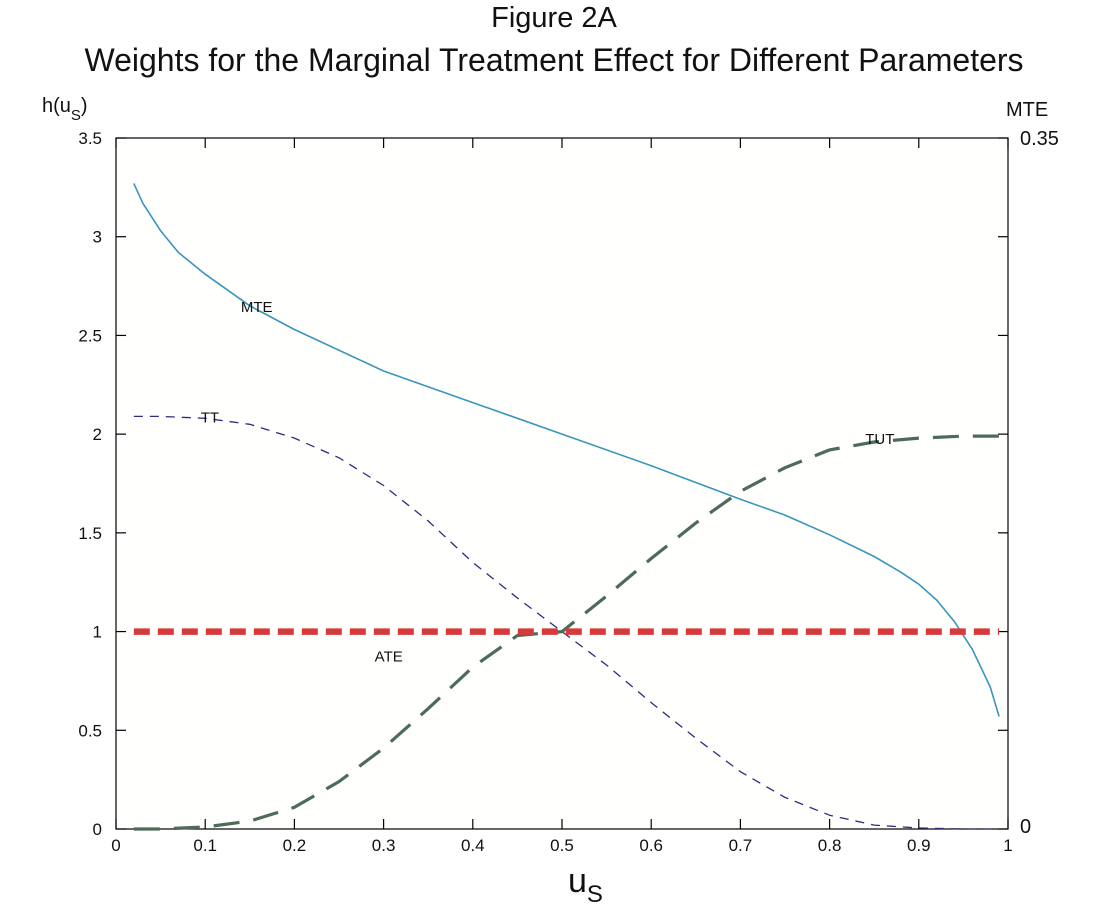 Image resolution: width=1108 pixels, height=910 pixels. I want to click on x-tick-label: 0.1, so click(205, 845).